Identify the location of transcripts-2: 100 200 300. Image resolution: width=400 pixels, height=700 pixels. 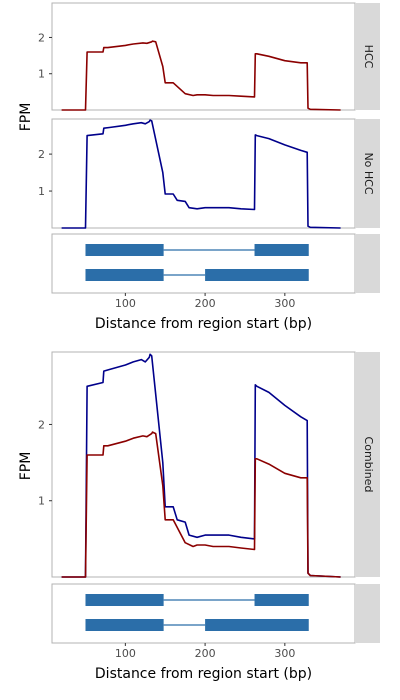
(215, 621).